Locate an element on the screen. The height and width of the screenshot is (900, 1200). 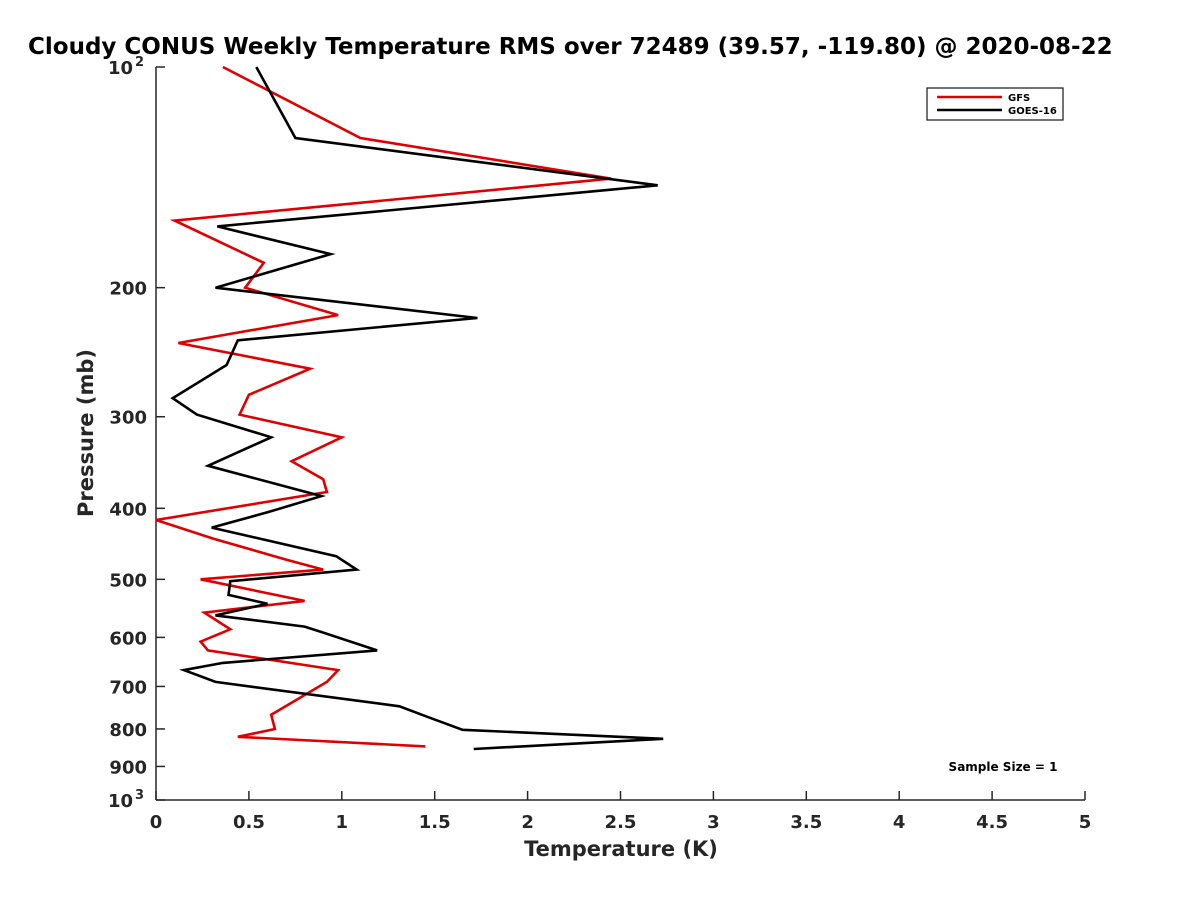
y-axis-label: Pressure (mb) is located at coordinates (86, 433).